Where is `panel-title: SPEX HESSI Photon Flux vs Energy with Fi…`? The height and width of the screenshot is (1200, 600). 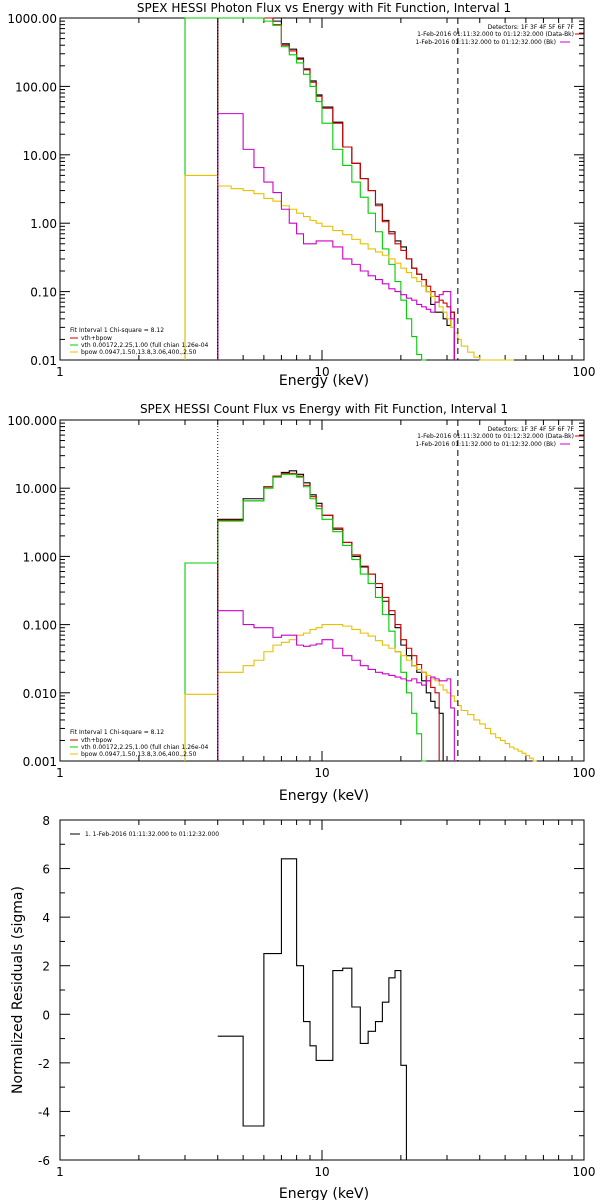 panel-title: SPEX HESSI Photon Flux vs Energy with Fi… is located at coordinates (324, 8).